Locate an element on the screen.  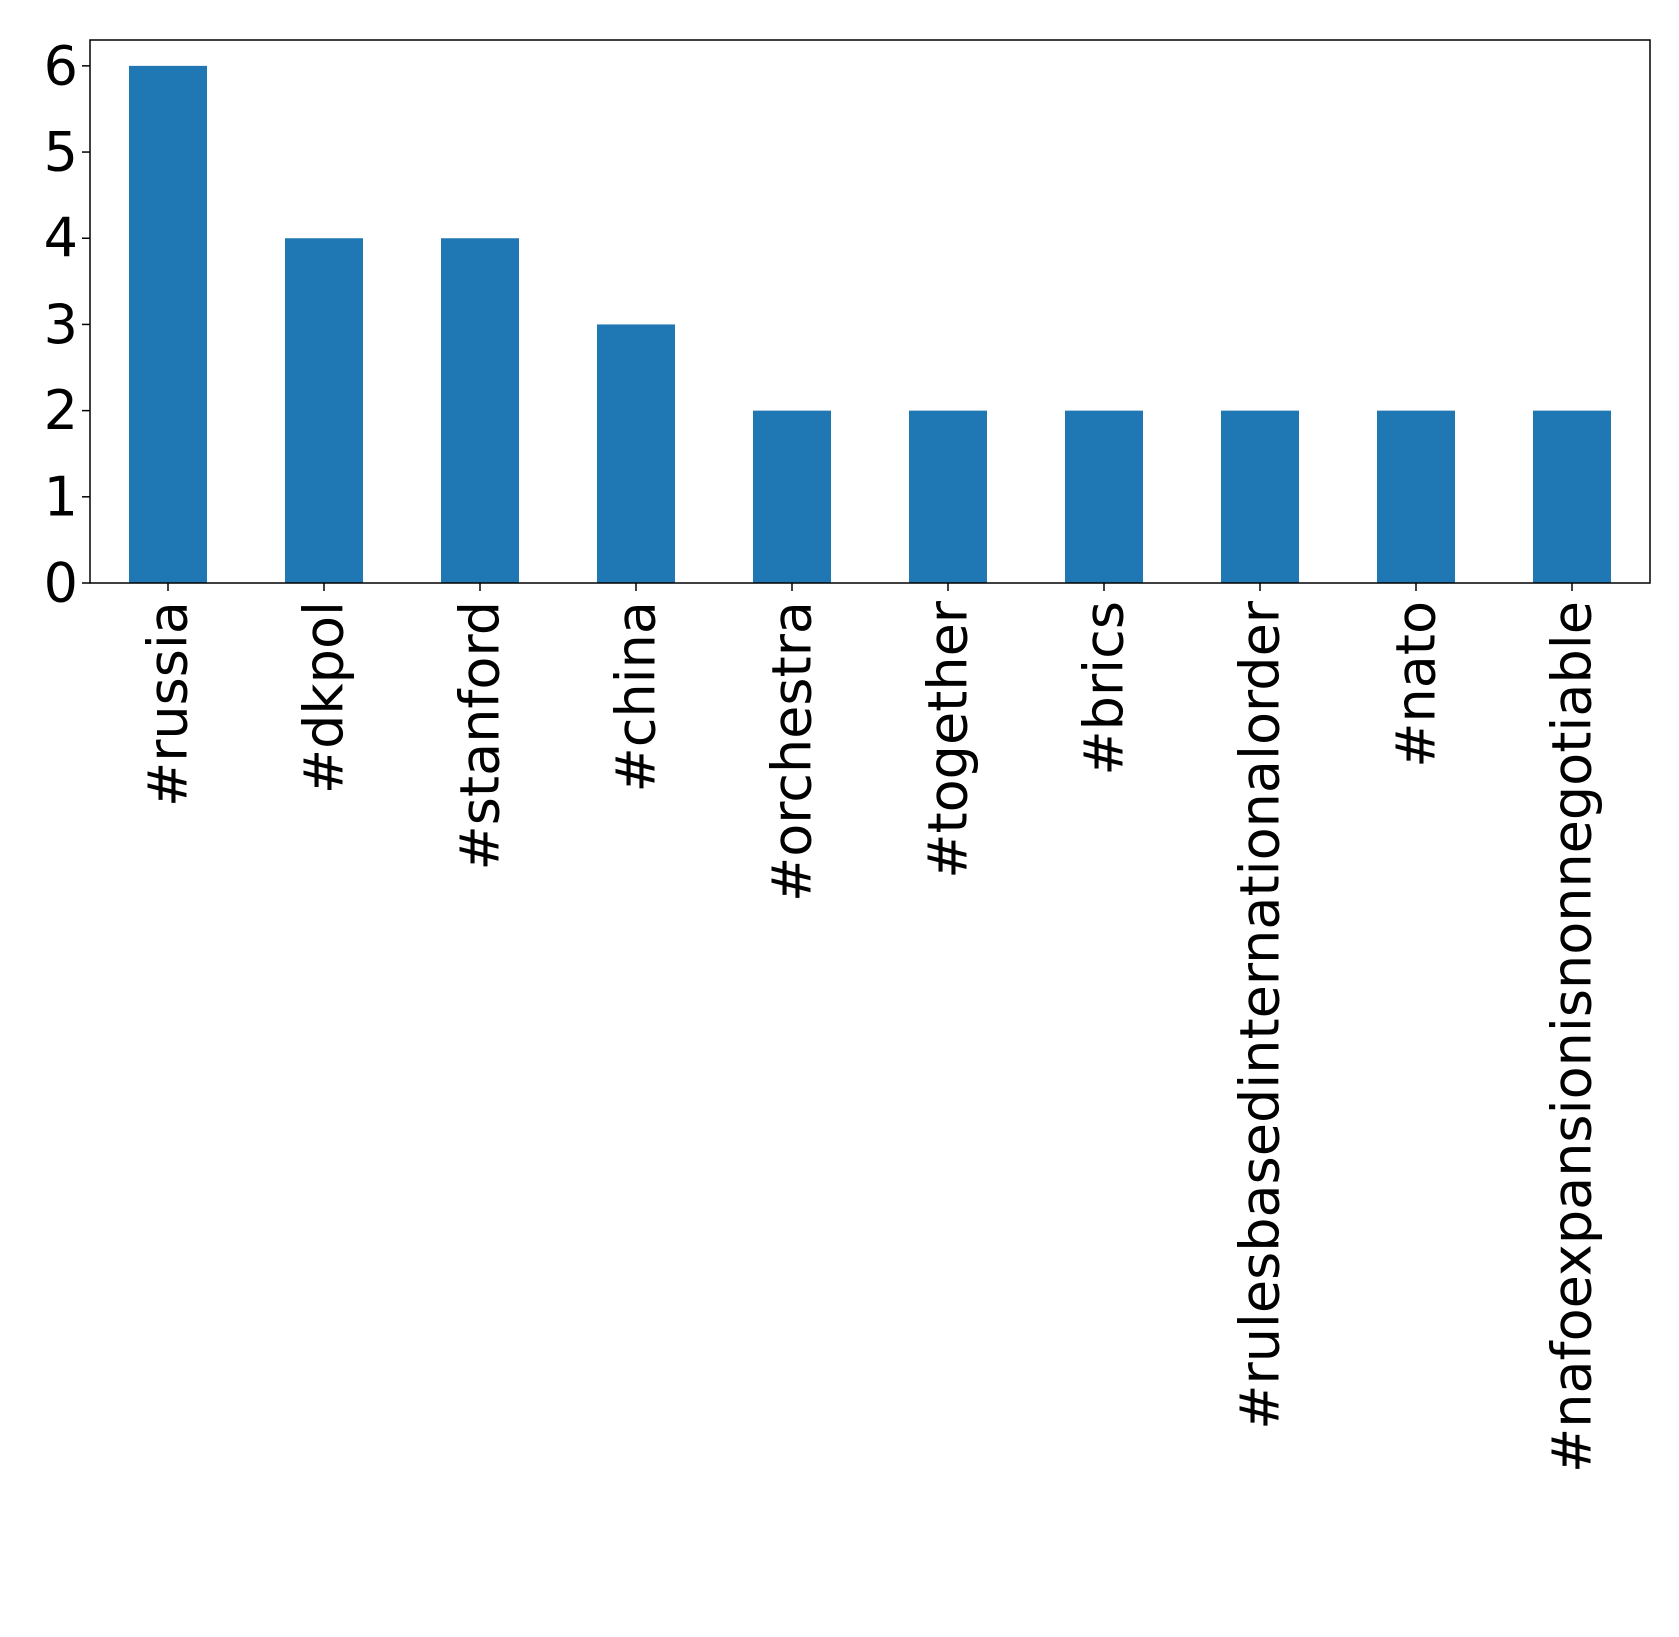
x-tick-label: #china is located at coordinates (636, 696).